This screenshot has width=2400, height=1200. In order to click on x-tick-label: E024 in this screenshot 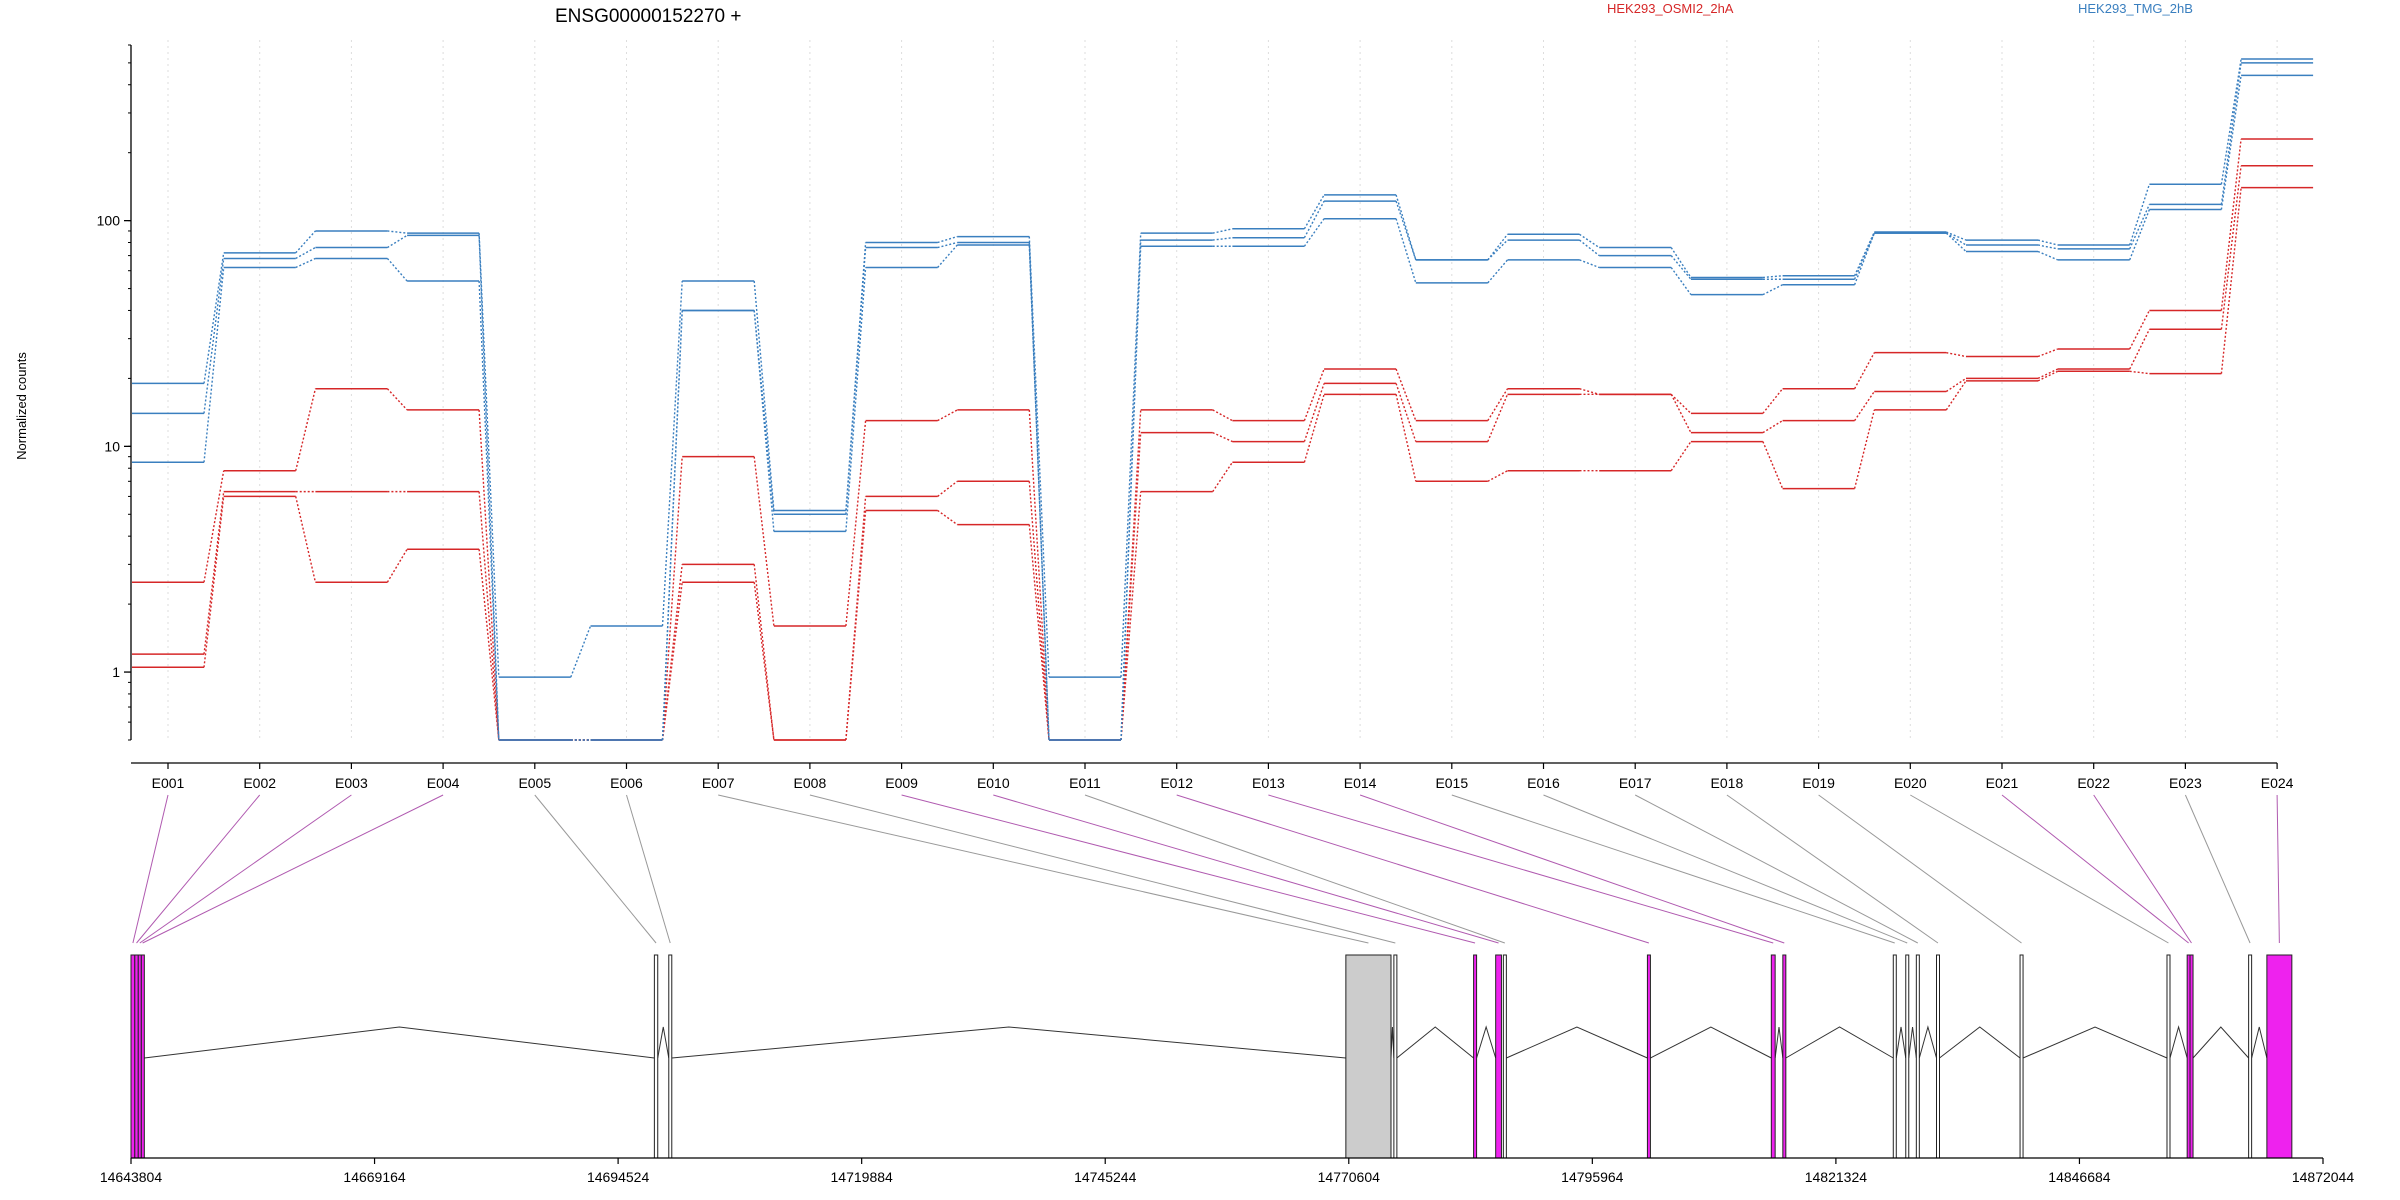, I will do `click(2277, 783)`.